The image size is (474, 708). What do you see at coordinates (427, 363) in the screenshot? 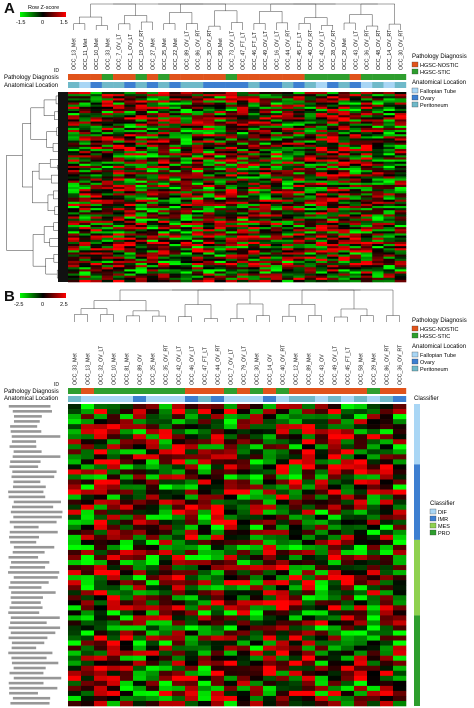
I see `legend-b-ovary-label: Ovary` at bounding box center [427, 363].